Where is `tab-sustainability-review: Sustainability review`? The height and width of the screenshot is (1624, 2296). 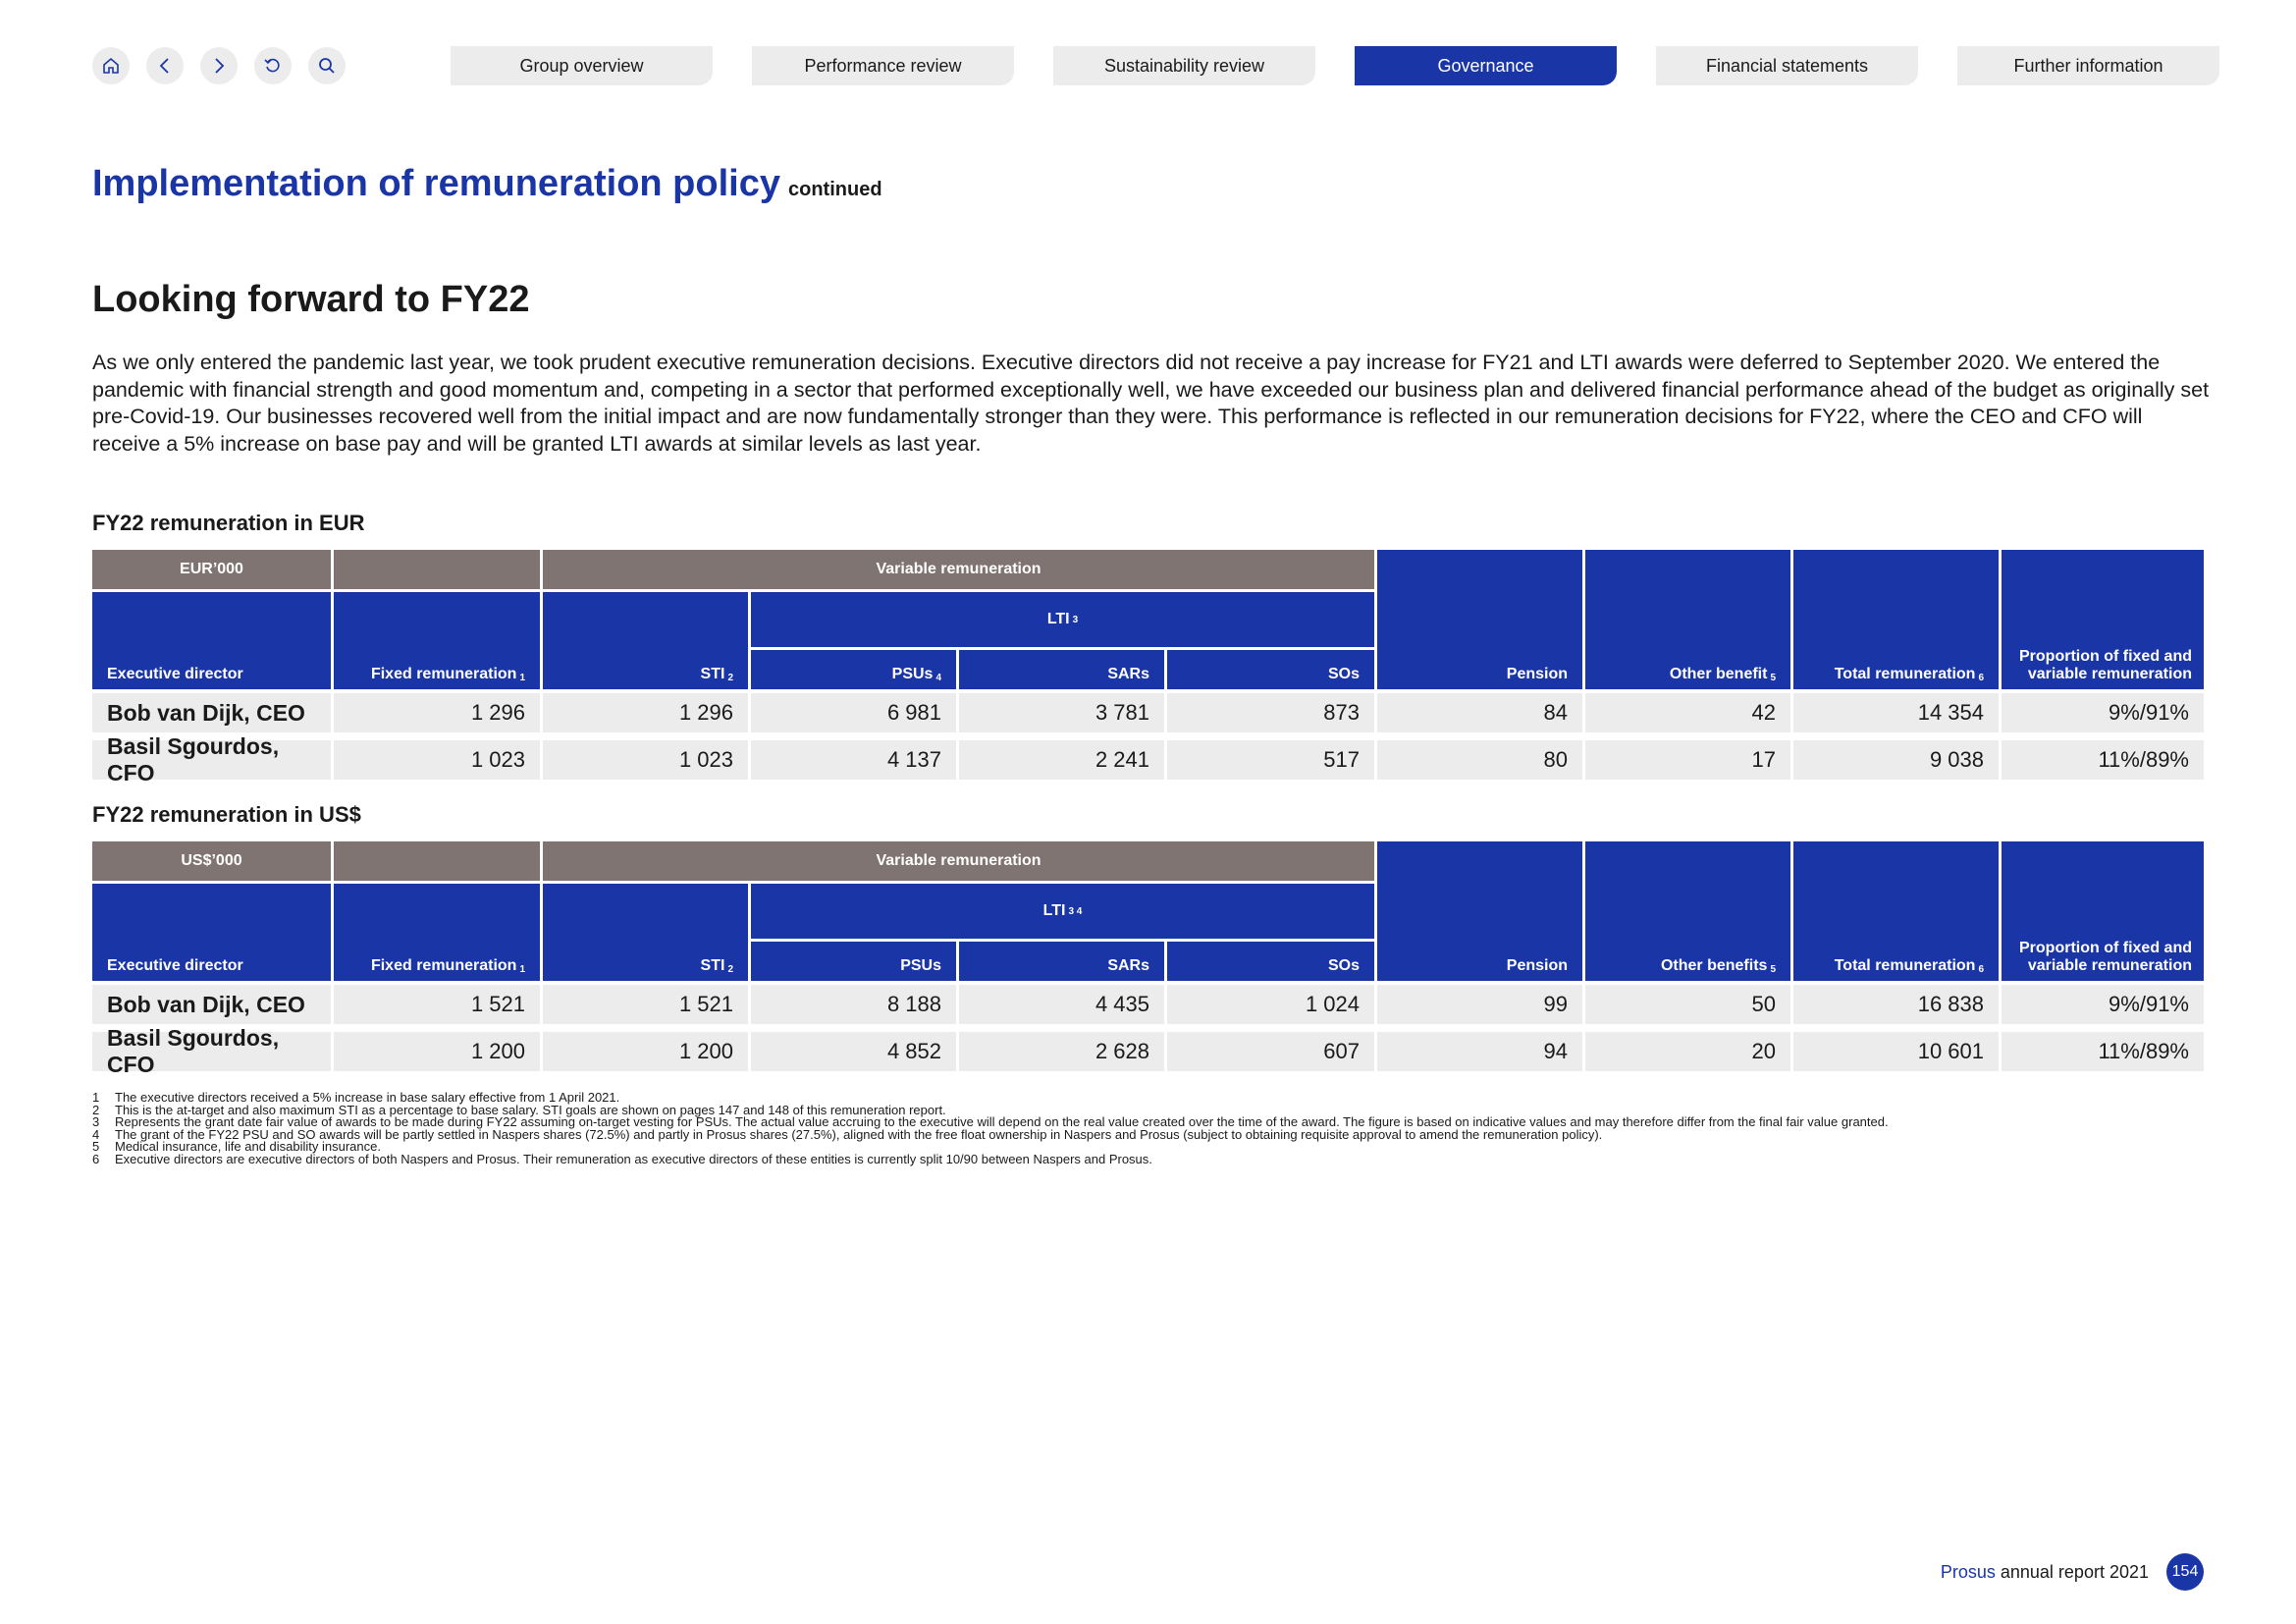
tab-sustainability-review: Sustainability review is located at coordinates (1184, 65).